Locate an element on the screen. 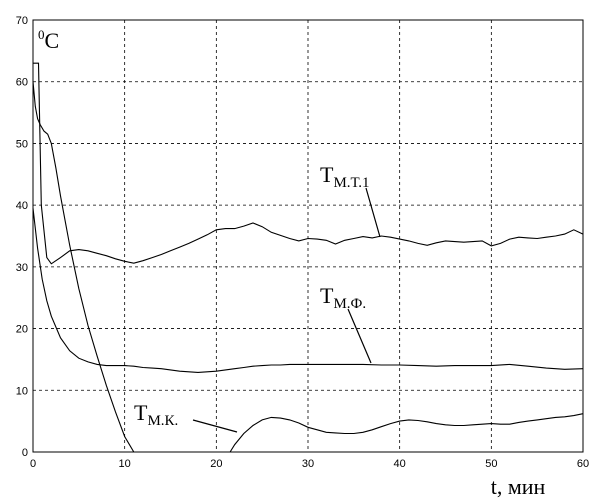  series-annotation-2: TМ.Ф. is located at coordinates (343, 297).